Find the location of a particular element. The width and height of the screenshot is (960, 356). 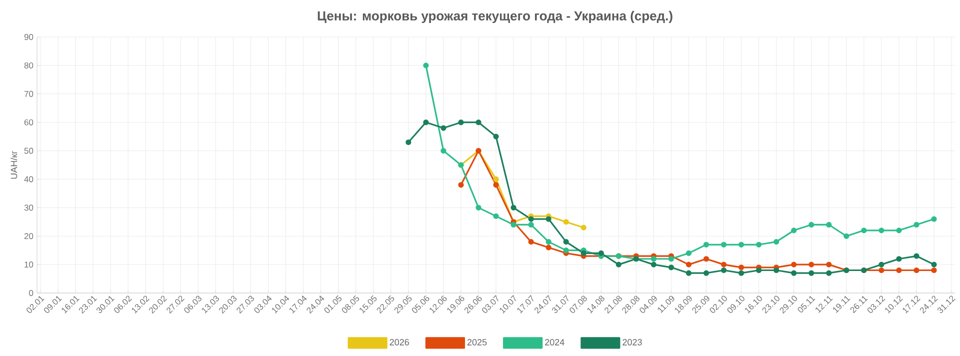

y-tick-label: 90 is located at coordinates (29, 37).